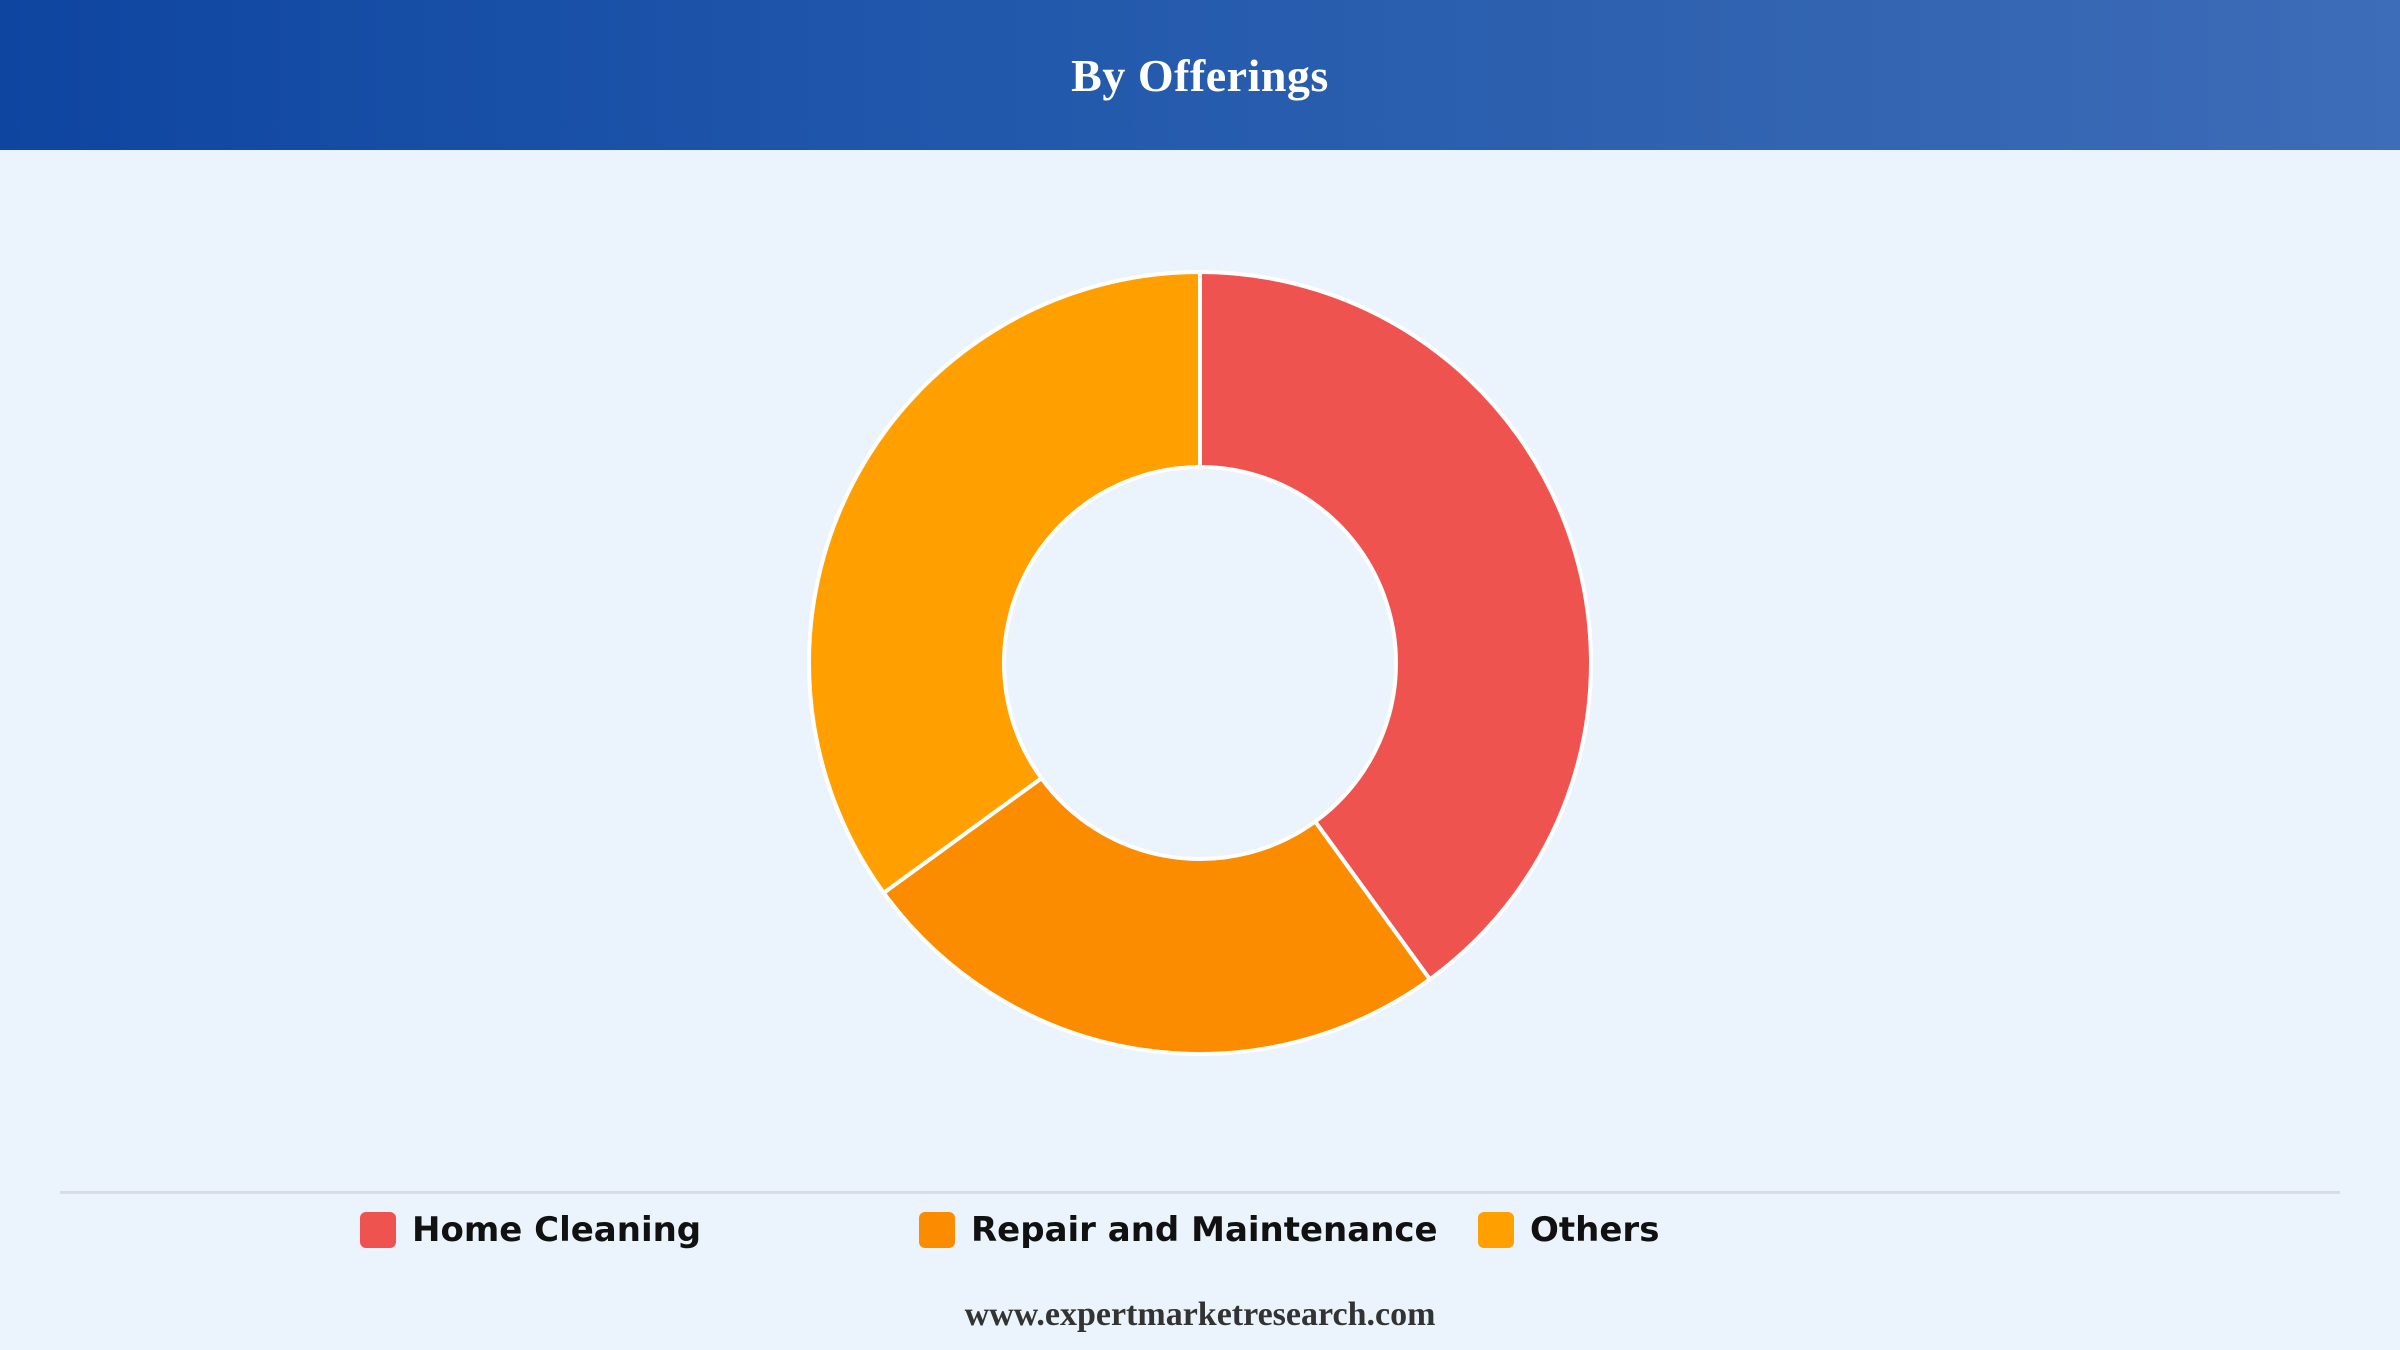  I want to click on chart-title: By Offerings, so click(1200, 75).